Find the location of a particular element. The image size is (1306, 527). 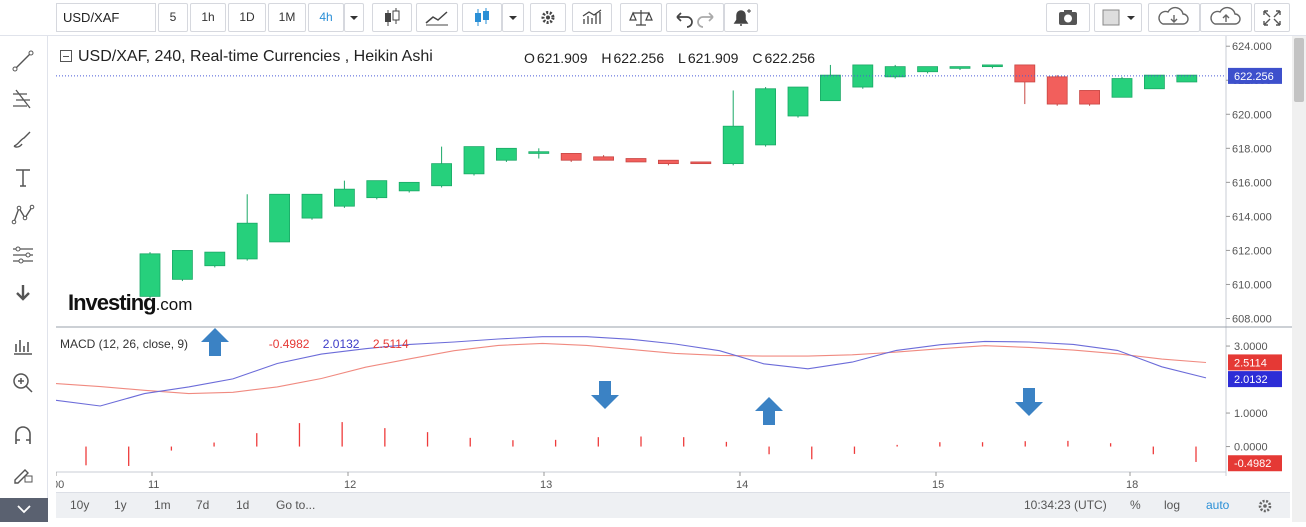

macd-last-label: 2.0132 is located at coordinates (1251, 380).